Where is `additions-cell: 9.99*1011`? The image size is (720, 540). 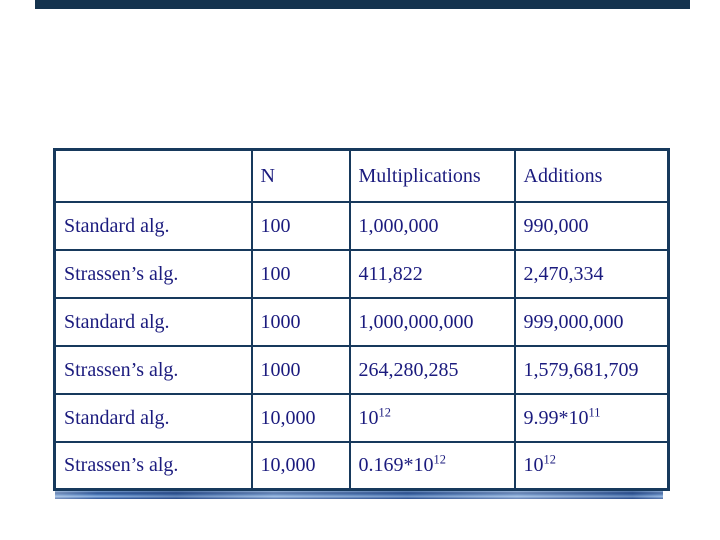 additions-cell: 9.99*1011 is located at coordinates (591, 417).